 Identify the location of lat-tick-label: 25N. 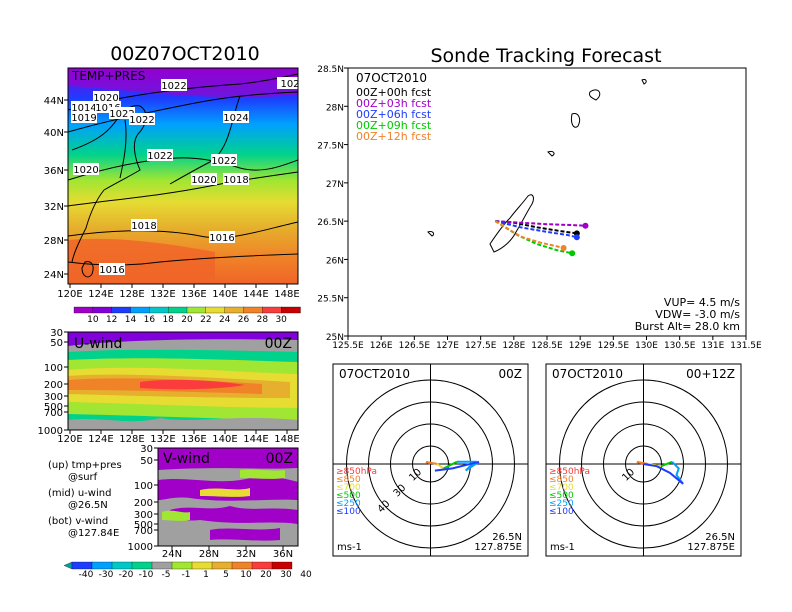
(335, 338).